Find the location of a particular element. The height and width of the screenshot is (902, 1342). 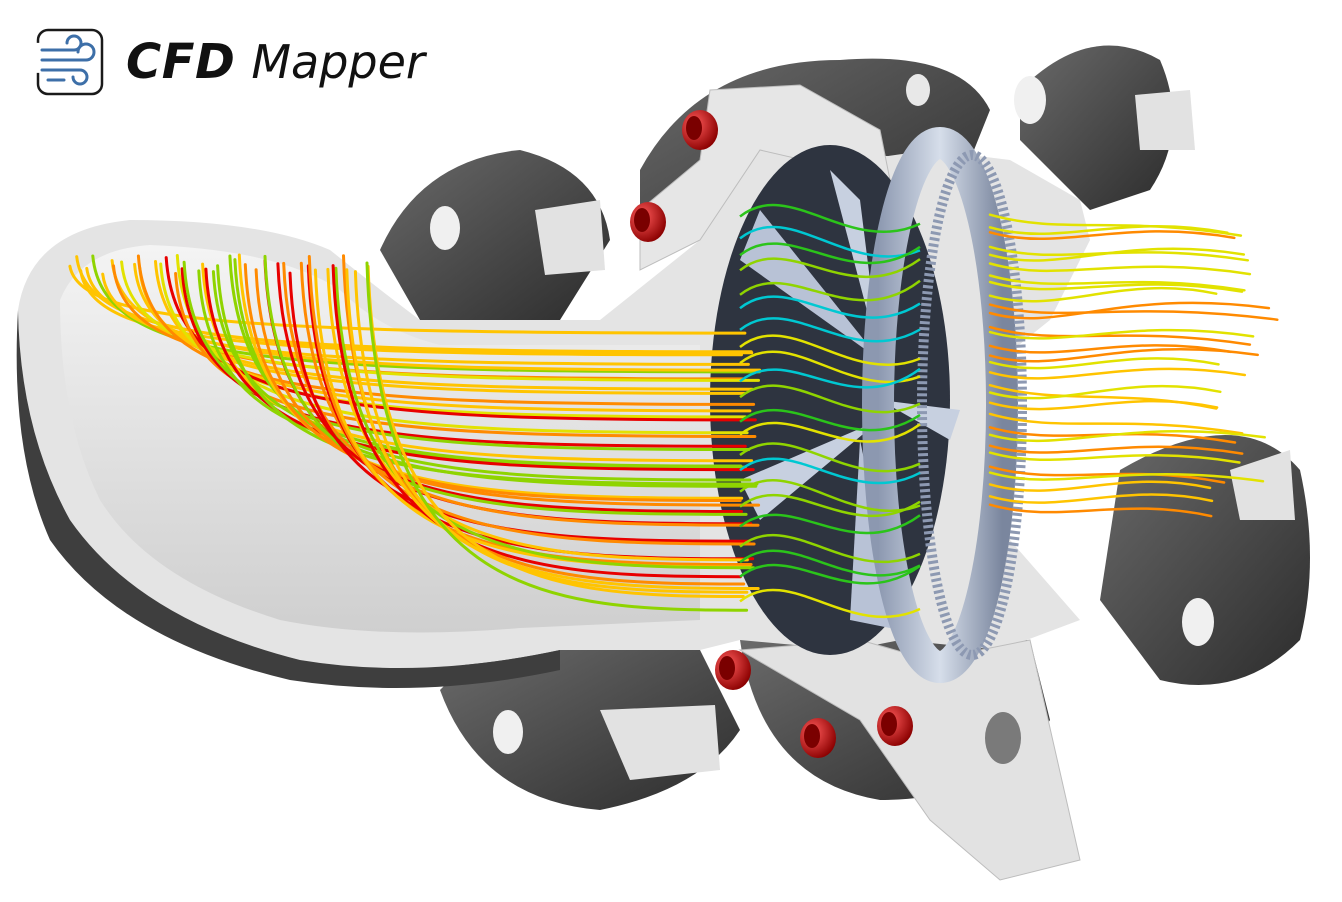

rotor-teeth is located at coordinates (972, 405).